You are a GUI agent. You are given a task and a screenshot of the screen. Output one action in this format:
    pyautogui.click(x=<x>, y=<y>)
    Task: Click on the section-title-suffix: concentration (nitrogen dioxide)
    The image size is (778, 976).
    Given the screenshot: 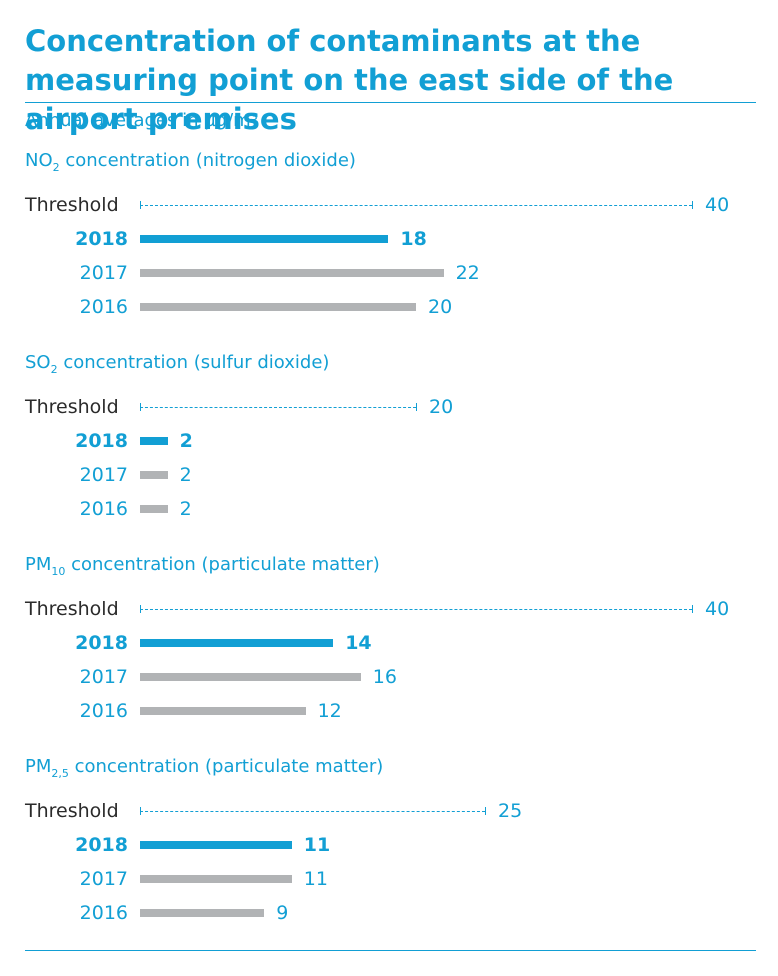 What is the action you would take?
    pyautogui.click(x=207, y=160)
    